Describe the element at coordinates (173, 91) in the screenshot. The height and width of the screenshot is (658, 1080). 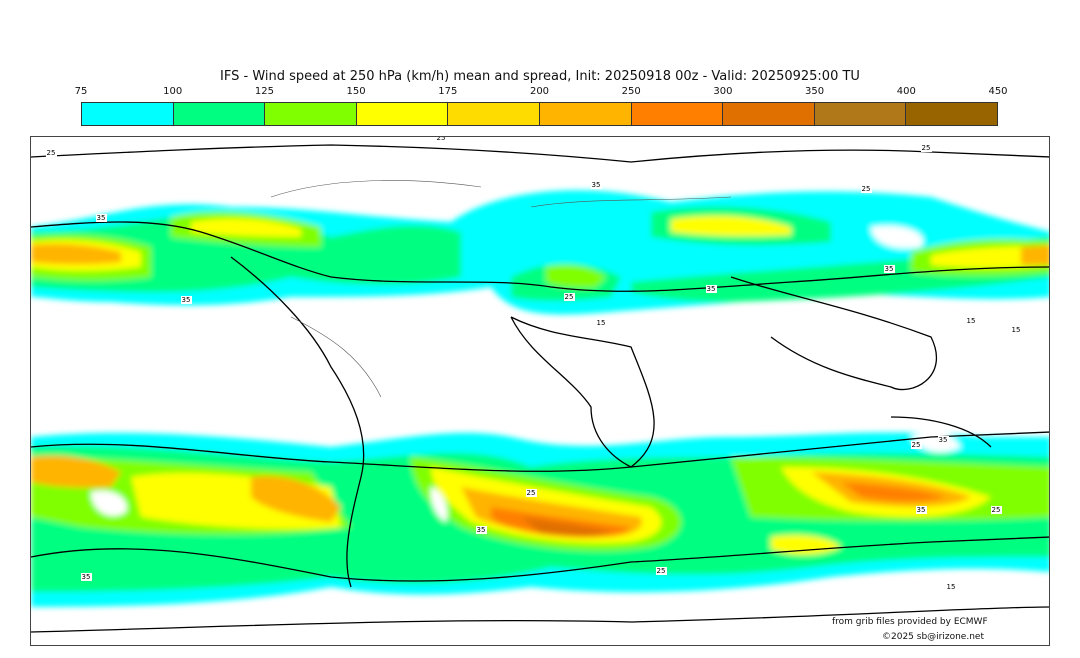
I see `colorbar-tick-label: 100` at that location.